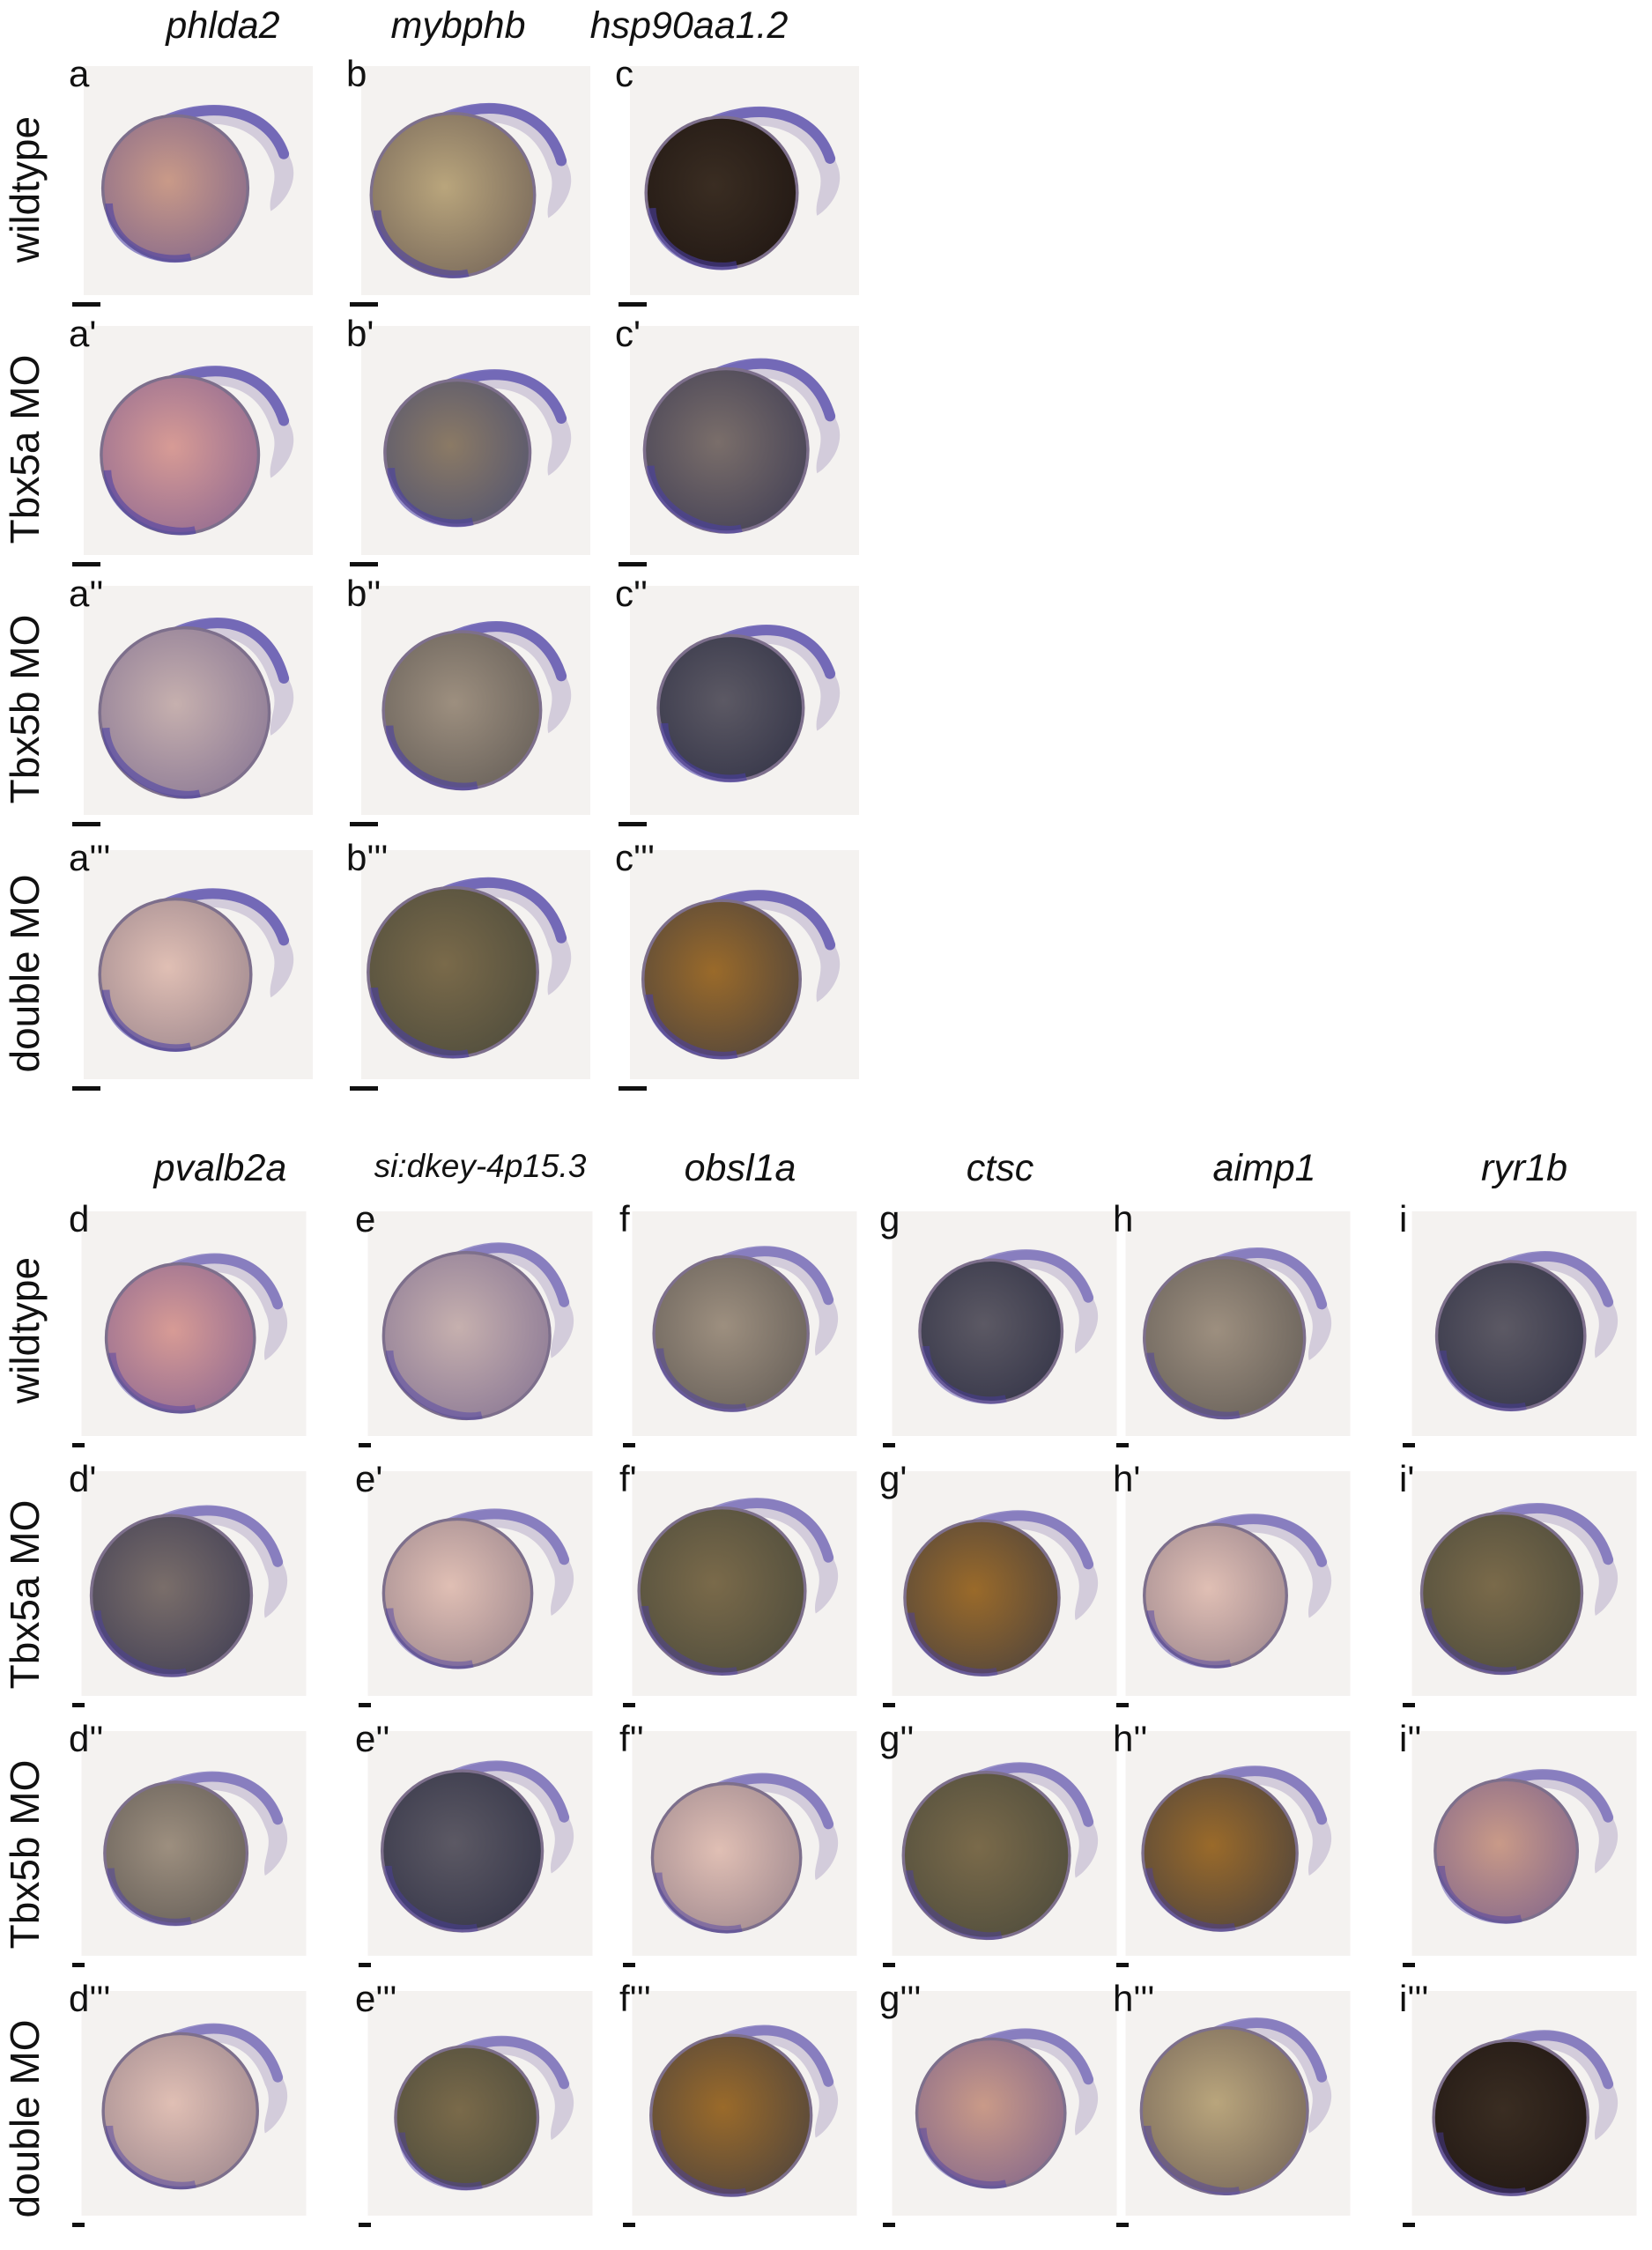 This screenshot has height=2250, width=1652. I want to click on gene-label: ryr1b, so click(1524, 1168).